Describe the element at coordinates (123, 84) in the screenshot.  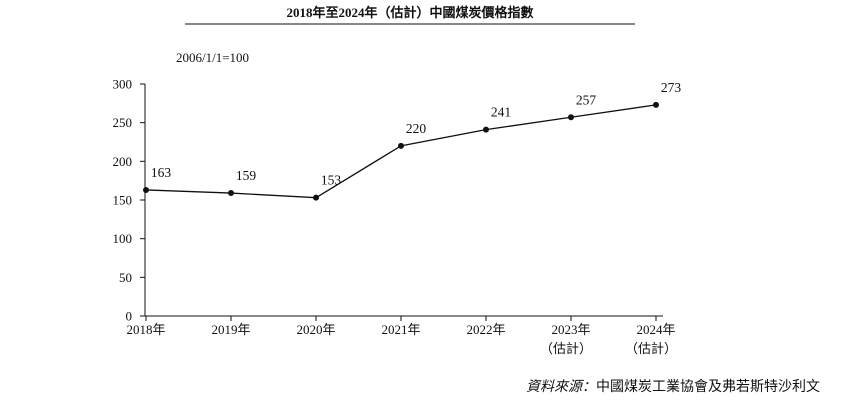
I see `y-tick-label: 300` at that location.